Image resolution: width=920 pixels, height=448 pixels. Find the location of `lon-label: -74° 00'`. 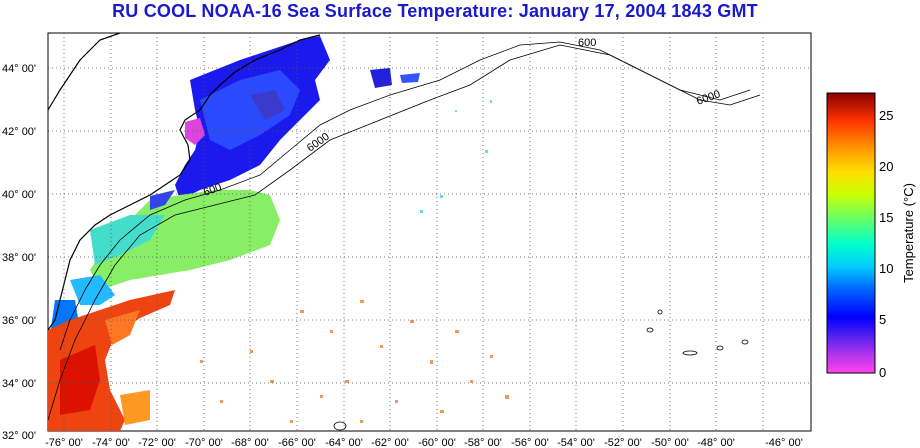

lon-label: -74° 00' is located at coordinates (111, 442).